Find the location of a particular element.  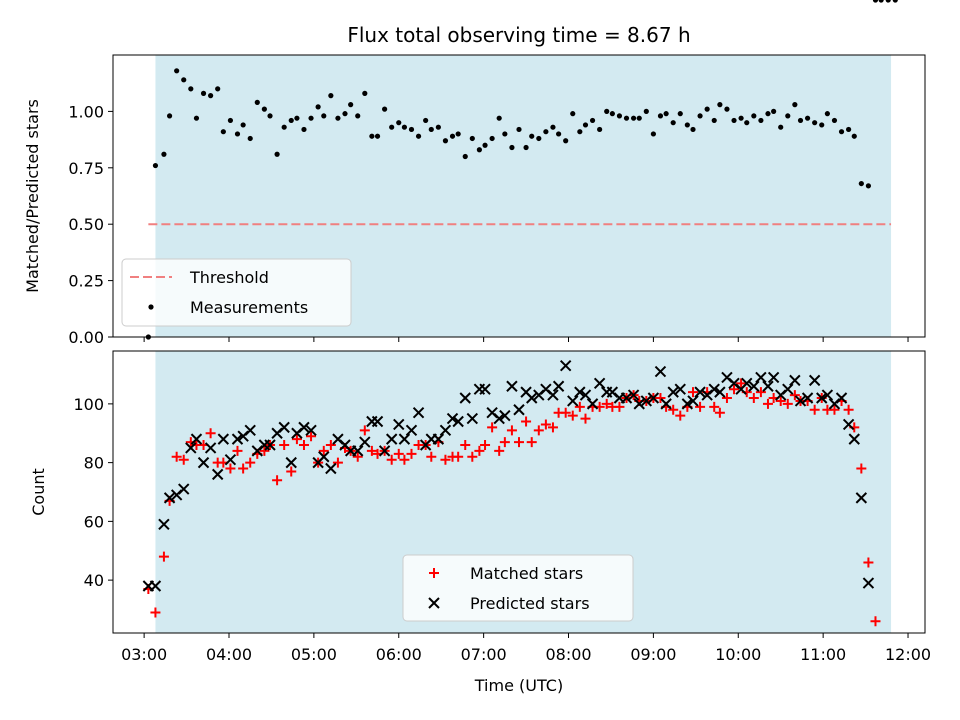

legend-measurements-label: Measurements is located at coordinates (249, 307).